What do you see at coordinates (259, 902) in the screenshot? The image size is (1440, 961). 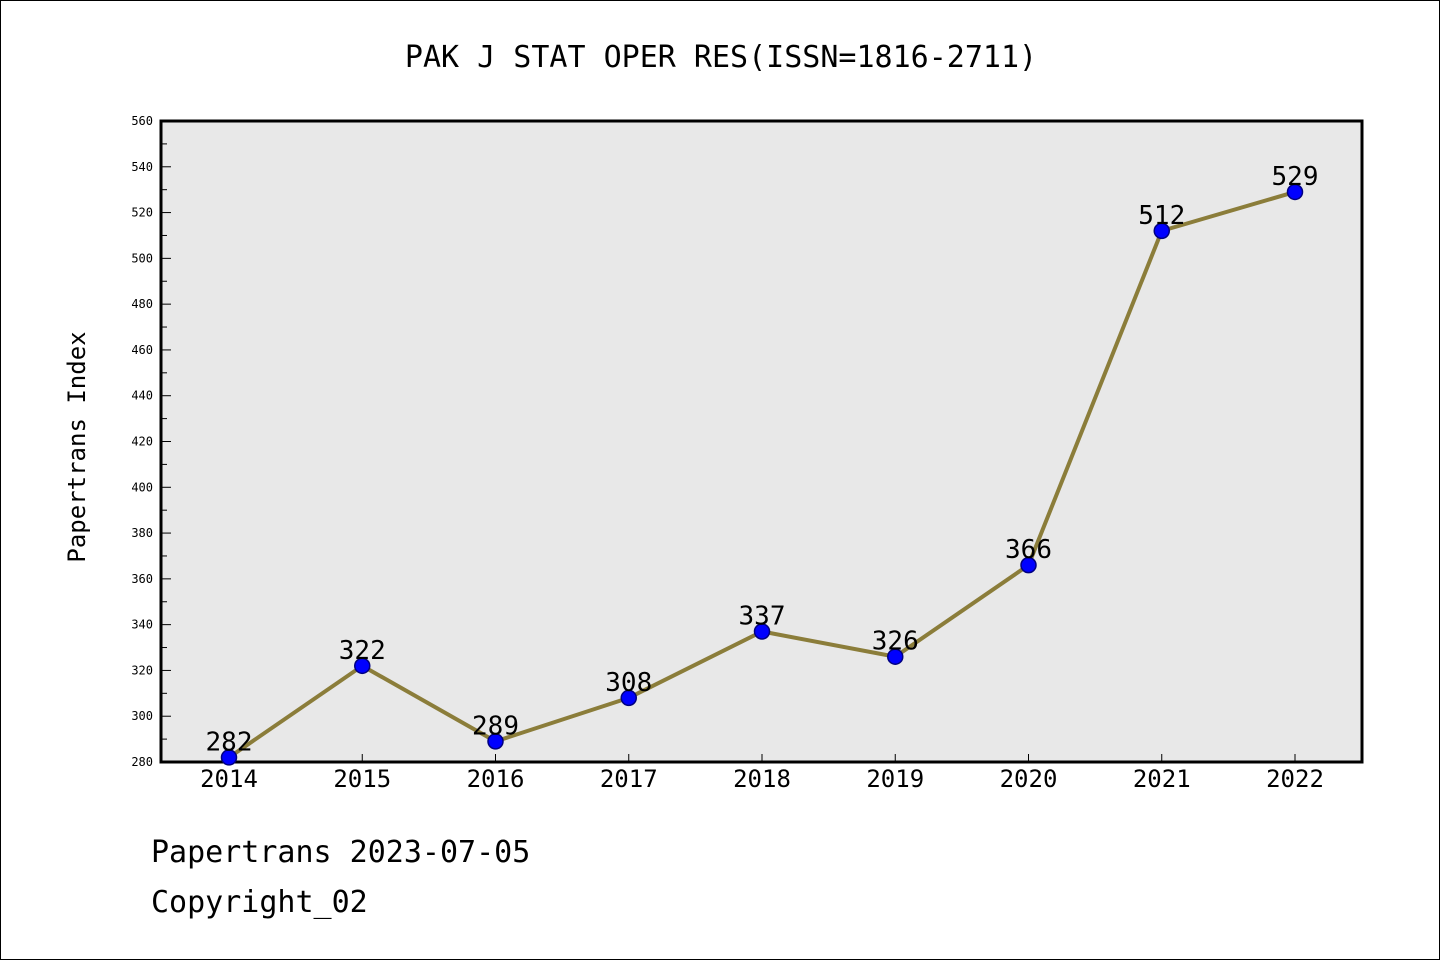 I see `footer-copyright-text: Copyright_02` at bounding box center [259, 902].